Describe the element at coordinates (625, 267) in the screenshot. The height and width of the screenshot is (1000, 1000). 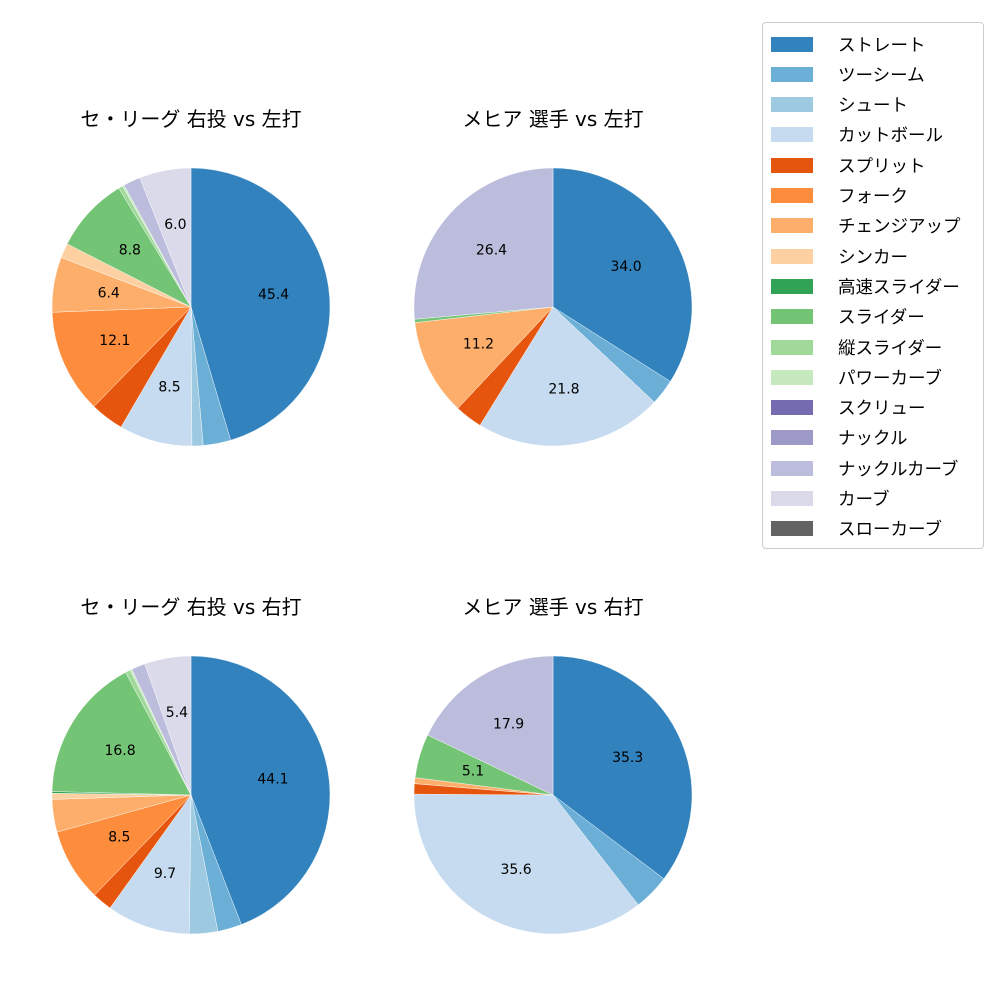
I see `slice-percent-label: 34.0` at that location.